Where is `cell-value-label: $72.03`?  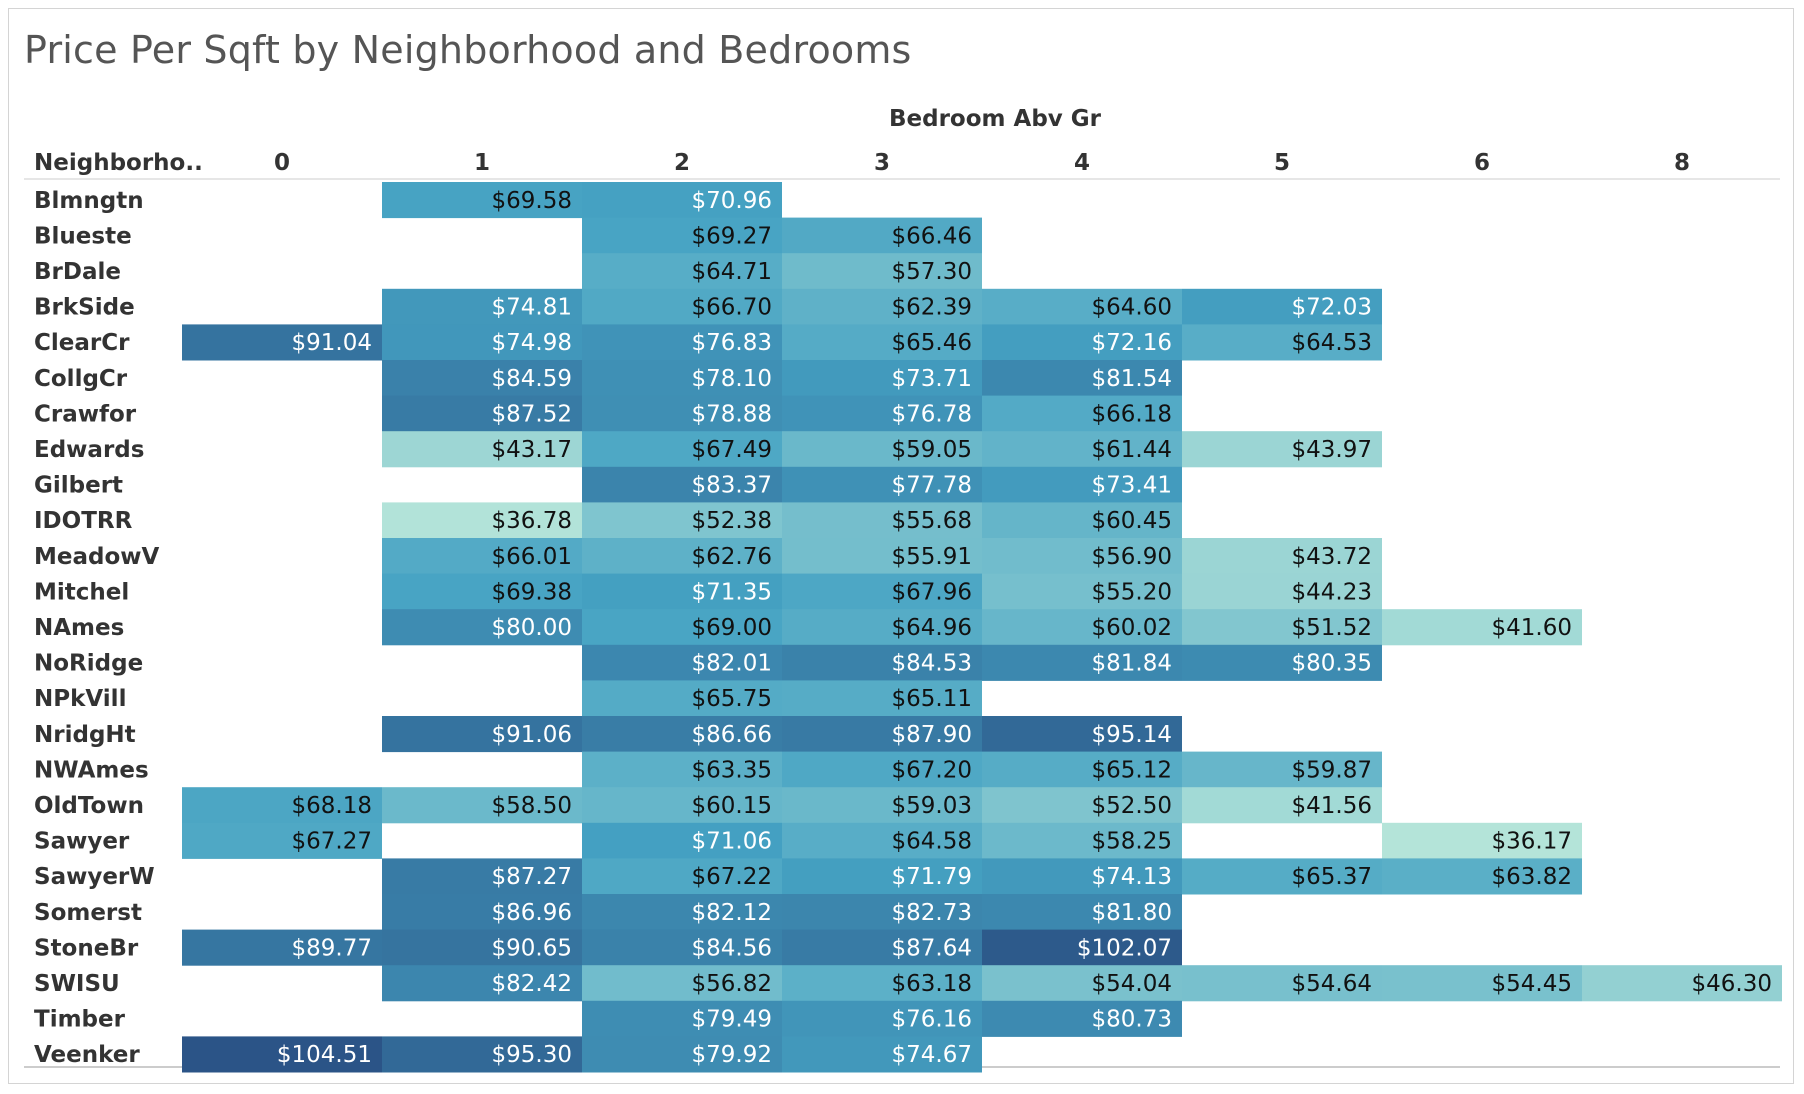 cell-value-label: $72.03 is located at coordinates (1332, 308).